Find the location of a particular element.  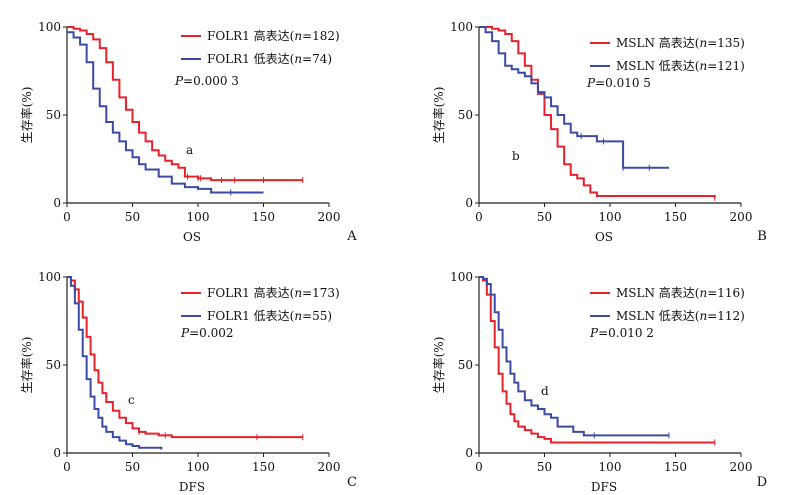

legend-label: MSLN 高表达(n=116) is located at coordinates (680, 292).